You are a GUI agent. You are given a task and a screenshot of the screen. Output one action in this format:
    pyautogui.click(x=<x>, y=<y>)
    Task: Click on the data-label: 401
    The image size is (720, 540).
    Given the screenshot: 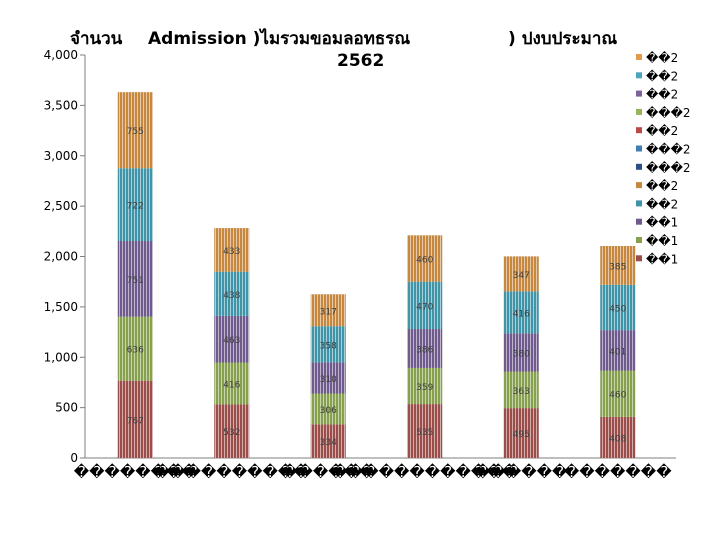 What is the action you would take?
    pyautogui.click(x=617, y=352)
    